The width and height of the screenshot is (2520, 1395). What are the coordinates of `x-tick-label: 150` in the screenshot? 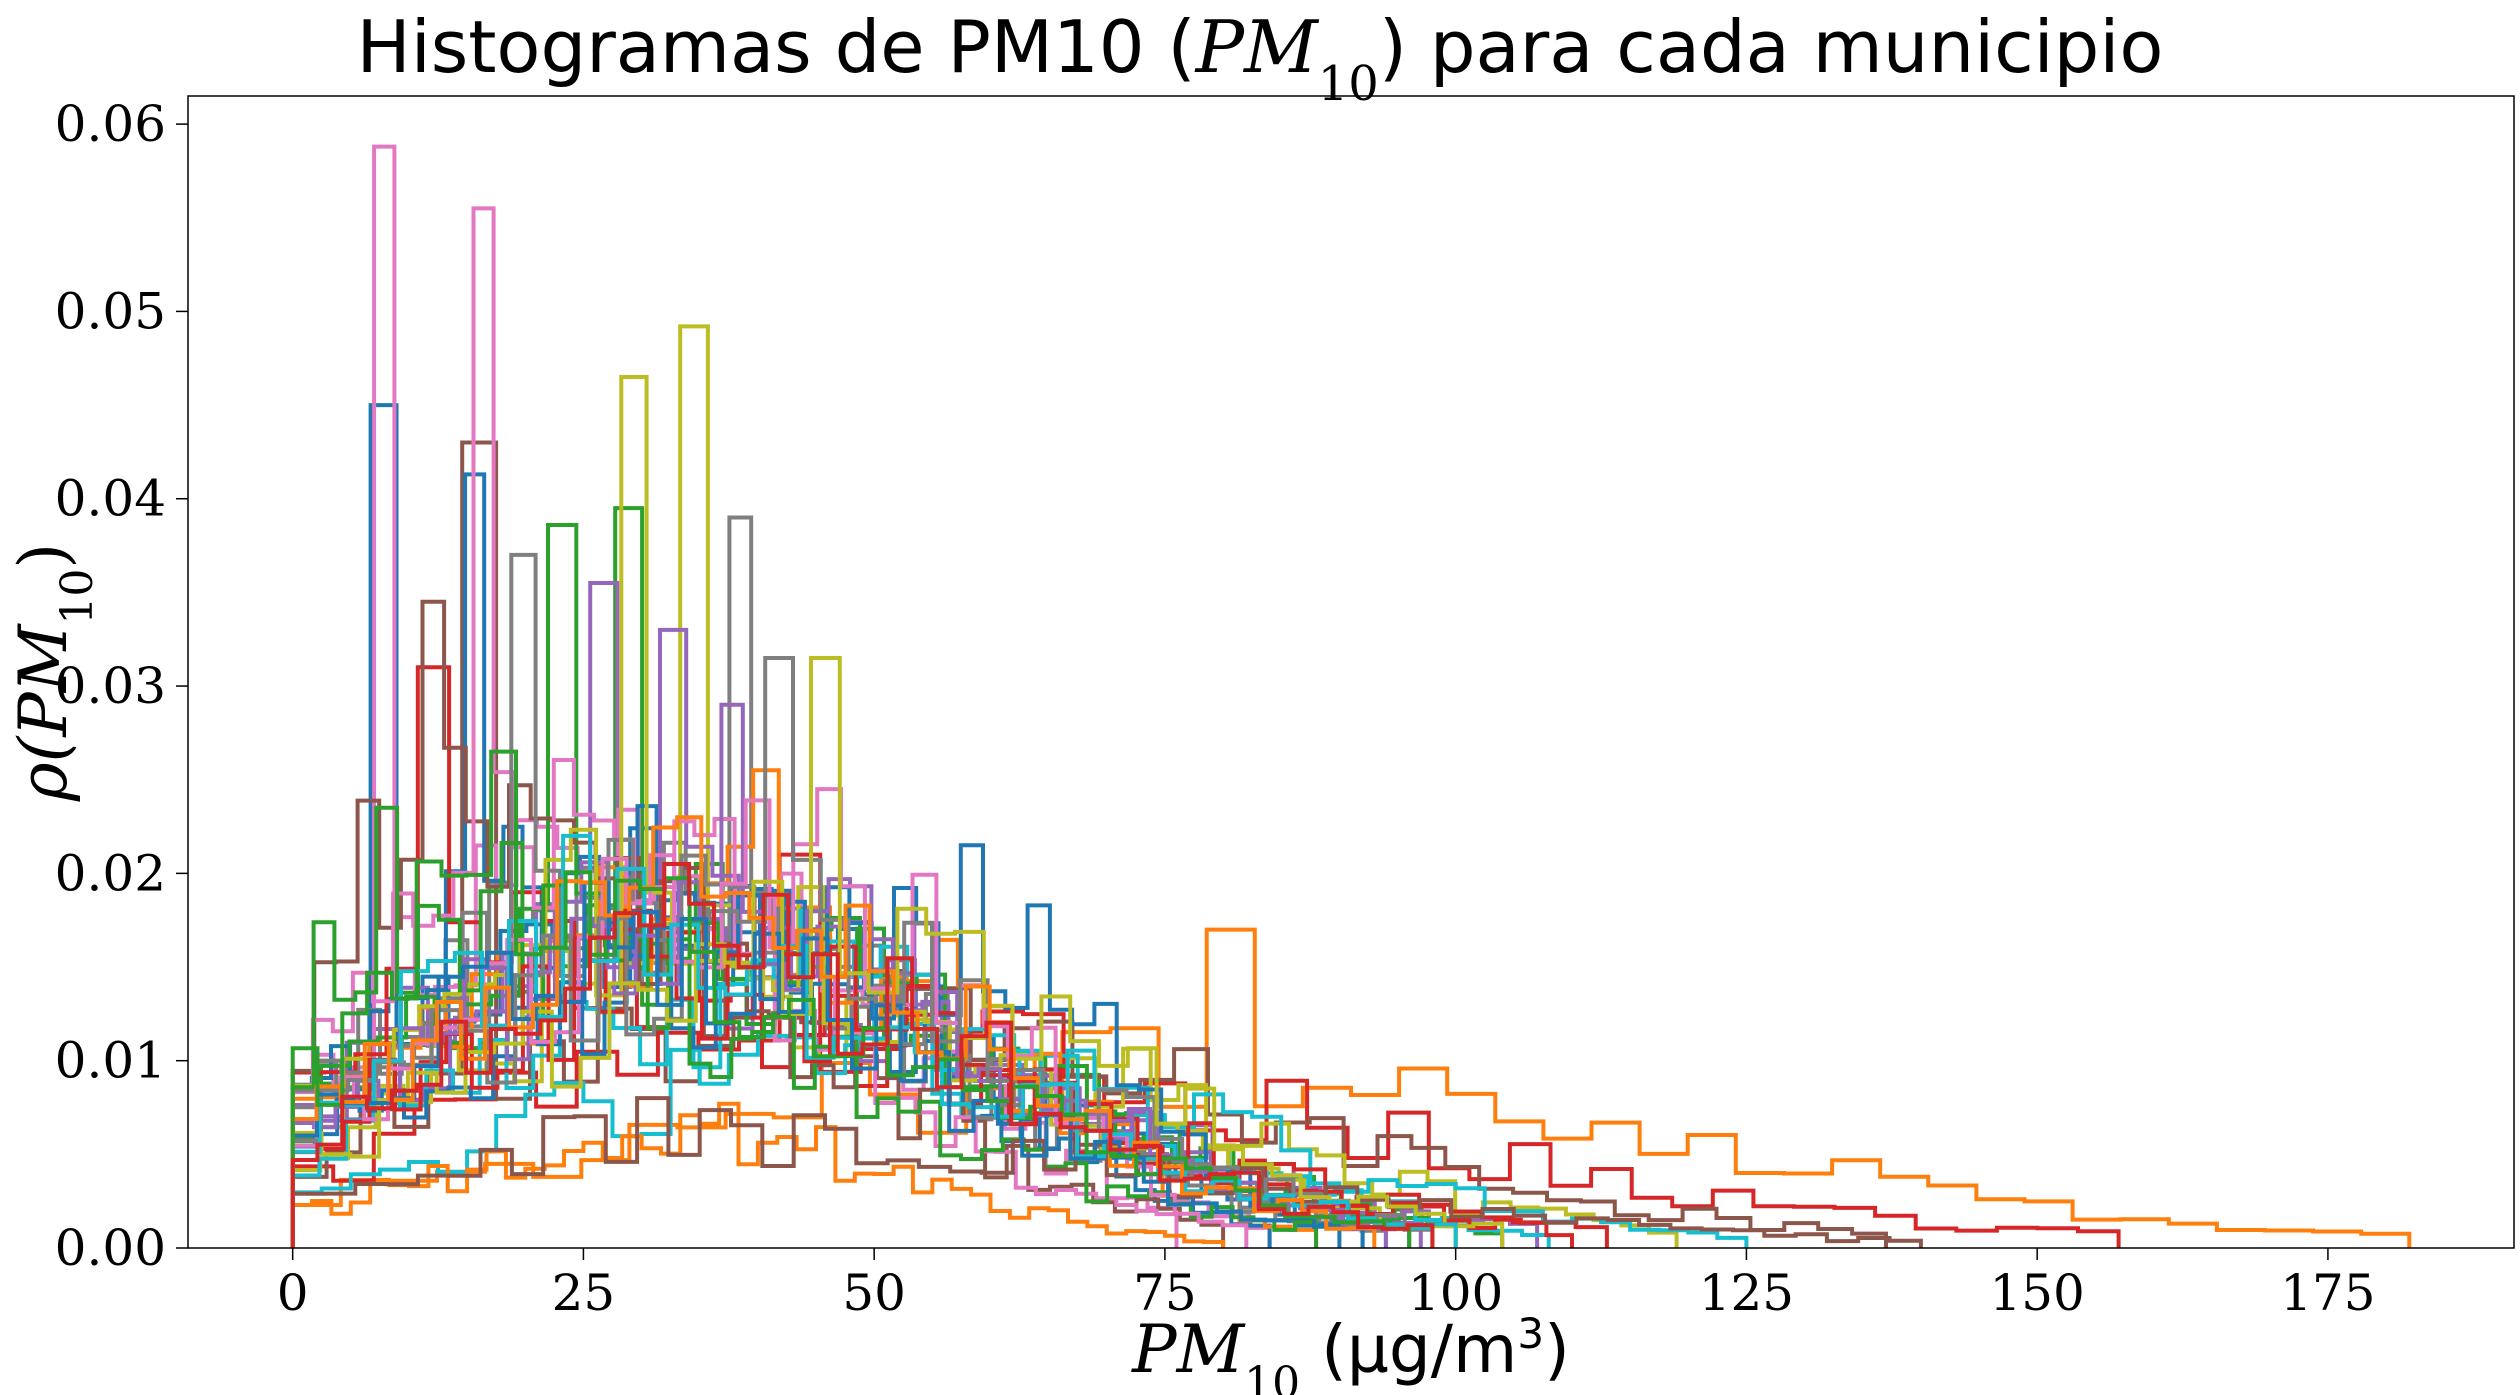 It's located at (2036, 1293).